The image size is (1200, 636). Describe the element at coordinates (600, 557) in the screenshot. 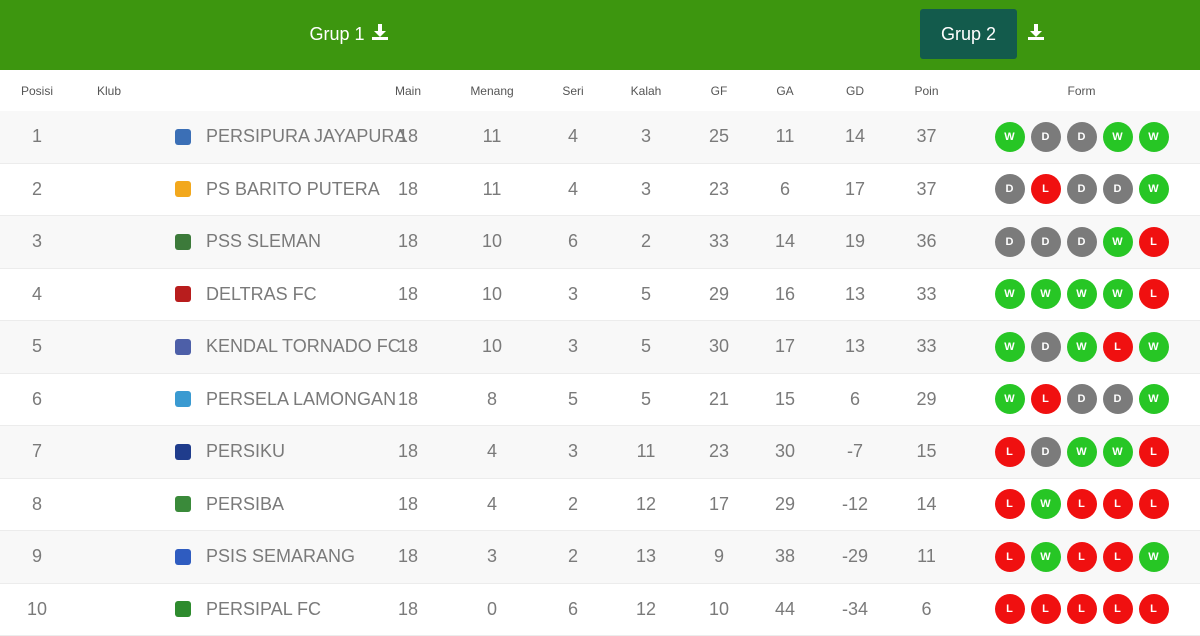

I see `table-row: 9 PSIS SEMARANG 18 3 2 13 9 38 -29 11 L W L L W` at that location.